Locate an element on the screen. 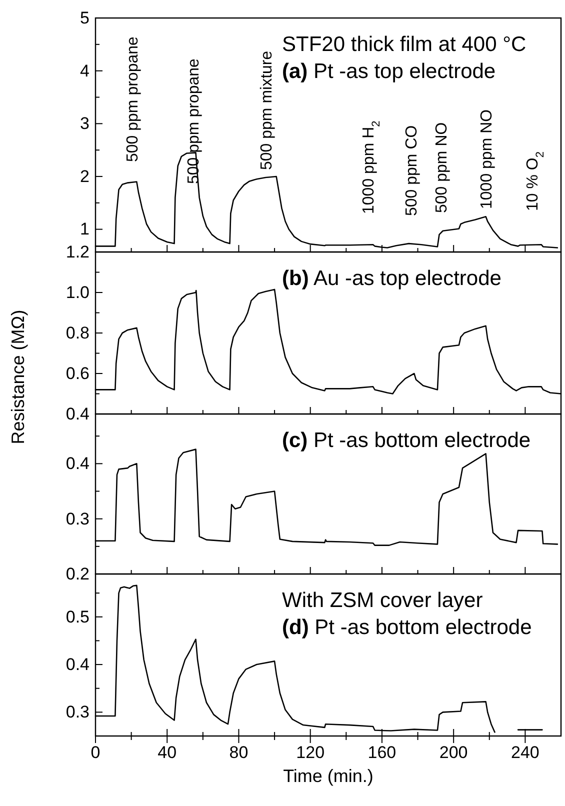 The height and width of the screenshot is (806, 565). y-tick-label: 3 is located at coordinates (85, 124).